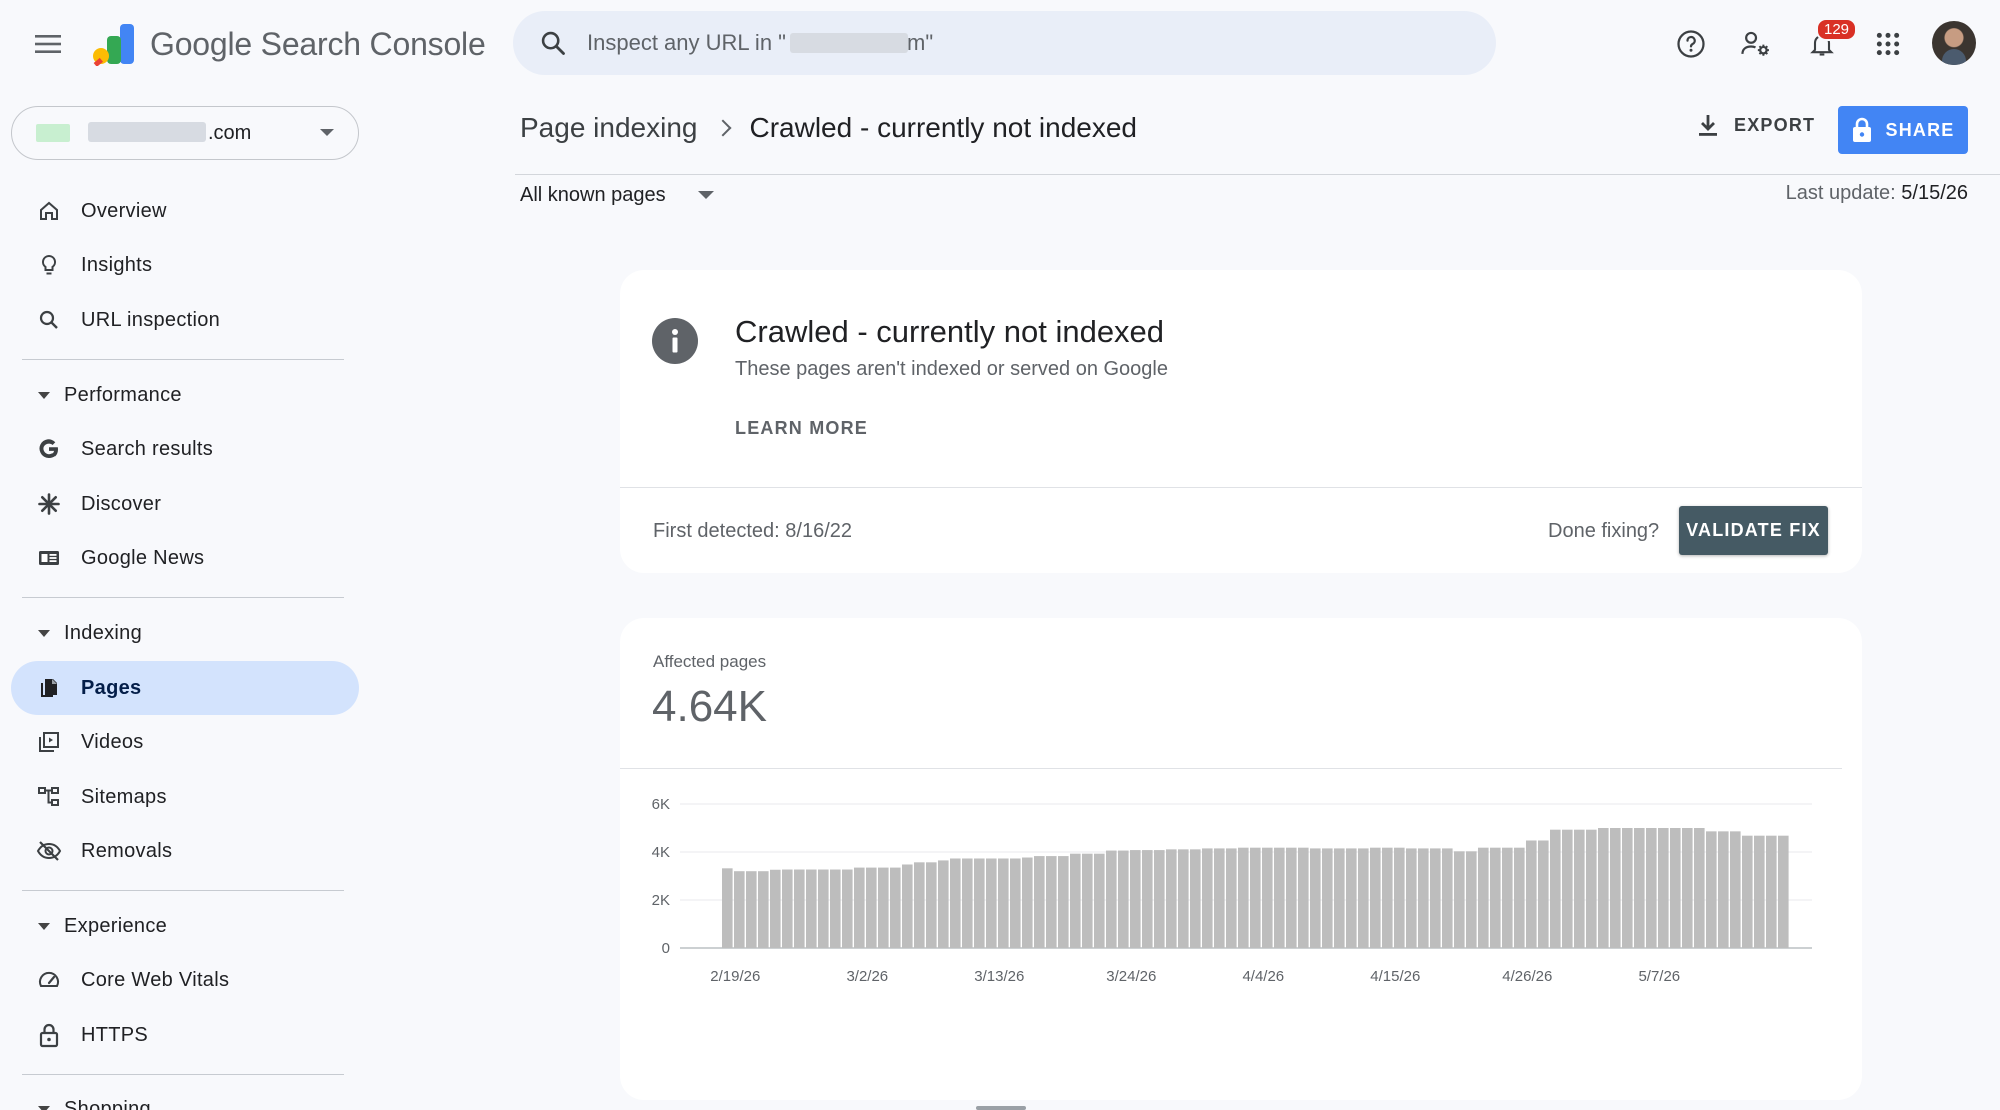  What do you see at coordinates (185, 133) in the screenshot?
I see `property-selector: .com` at bounding box center [185, 133].